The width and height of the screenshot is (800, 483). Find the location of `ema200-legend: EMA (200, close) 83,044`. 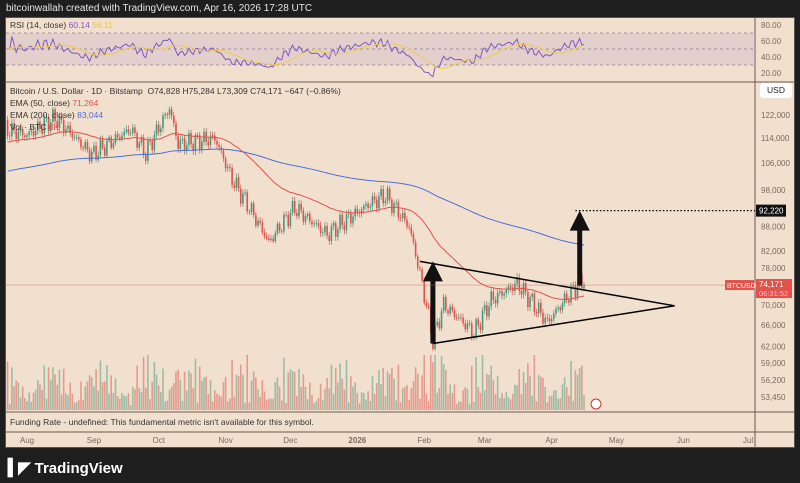

ema200-legend: EMA (200, close) 83,044 is located at coordinates (56, 115).